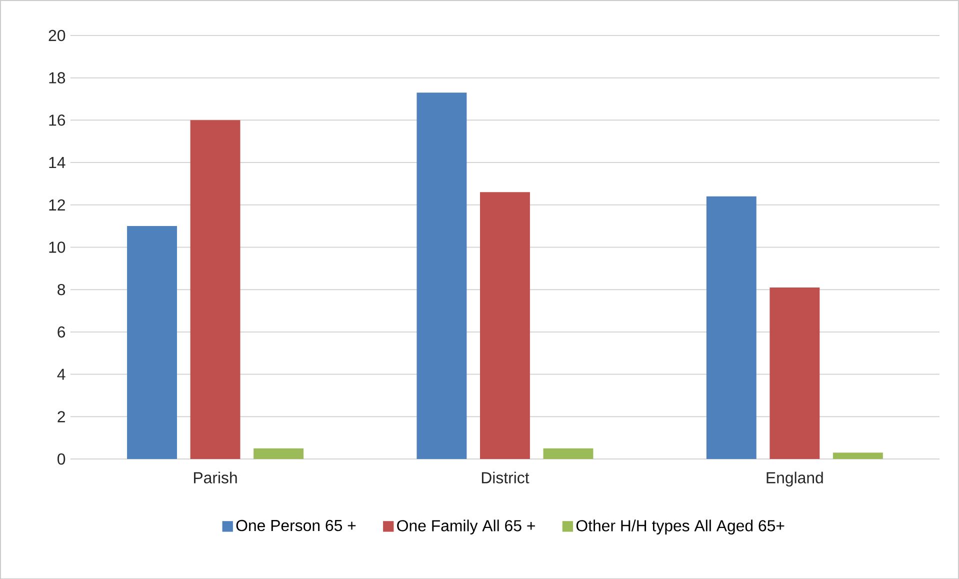  Describe the element at coordinates (57, 162) in the screenshot. I see `y-tick-label: 14` at that location.